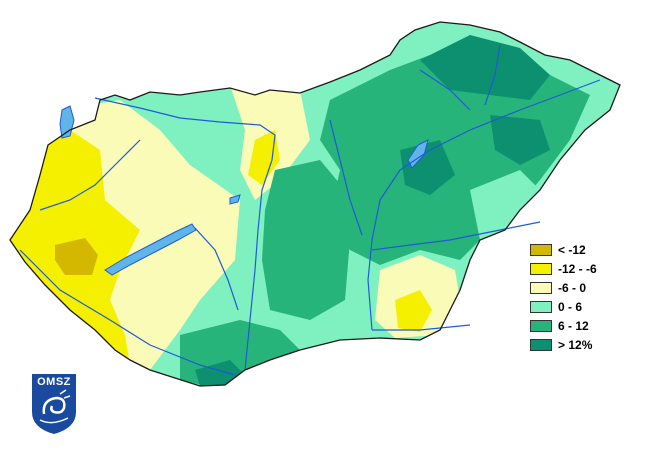 This screenshot has width=654, height=458. Describe the element at coordinates (90, 175) in the screenshot. I see `river-raba` at that location.